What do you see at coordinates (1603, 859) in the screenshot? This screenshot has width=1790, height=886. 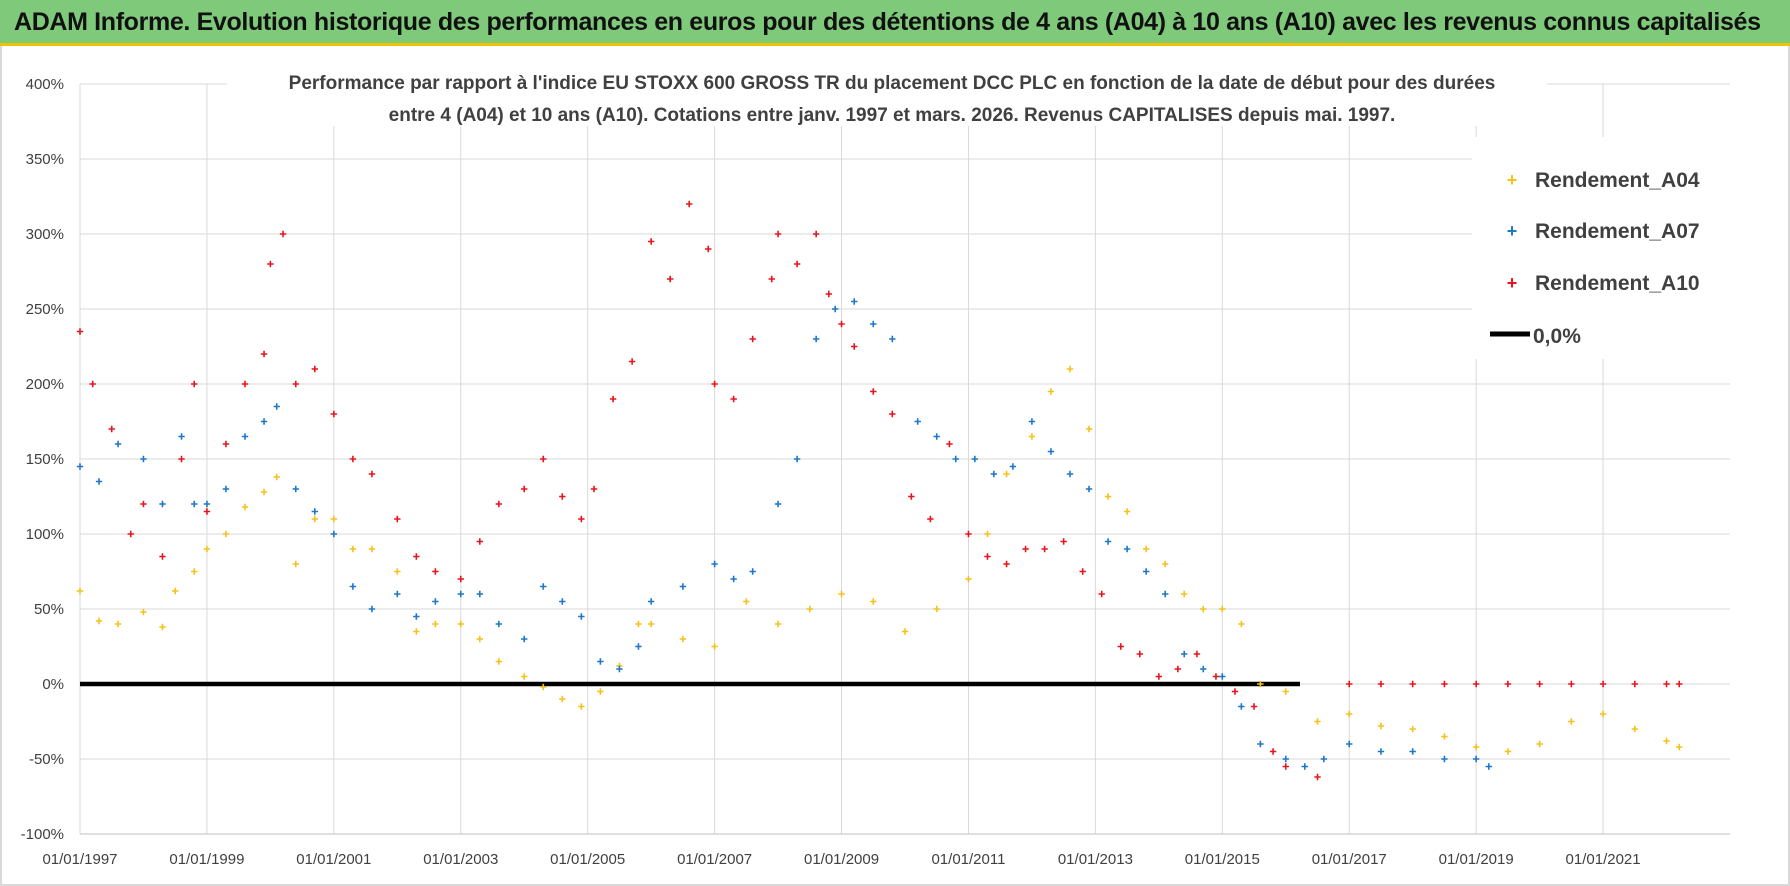 I see `x-tick-label: 01/01/2021` at bounding box center [1603, 859].